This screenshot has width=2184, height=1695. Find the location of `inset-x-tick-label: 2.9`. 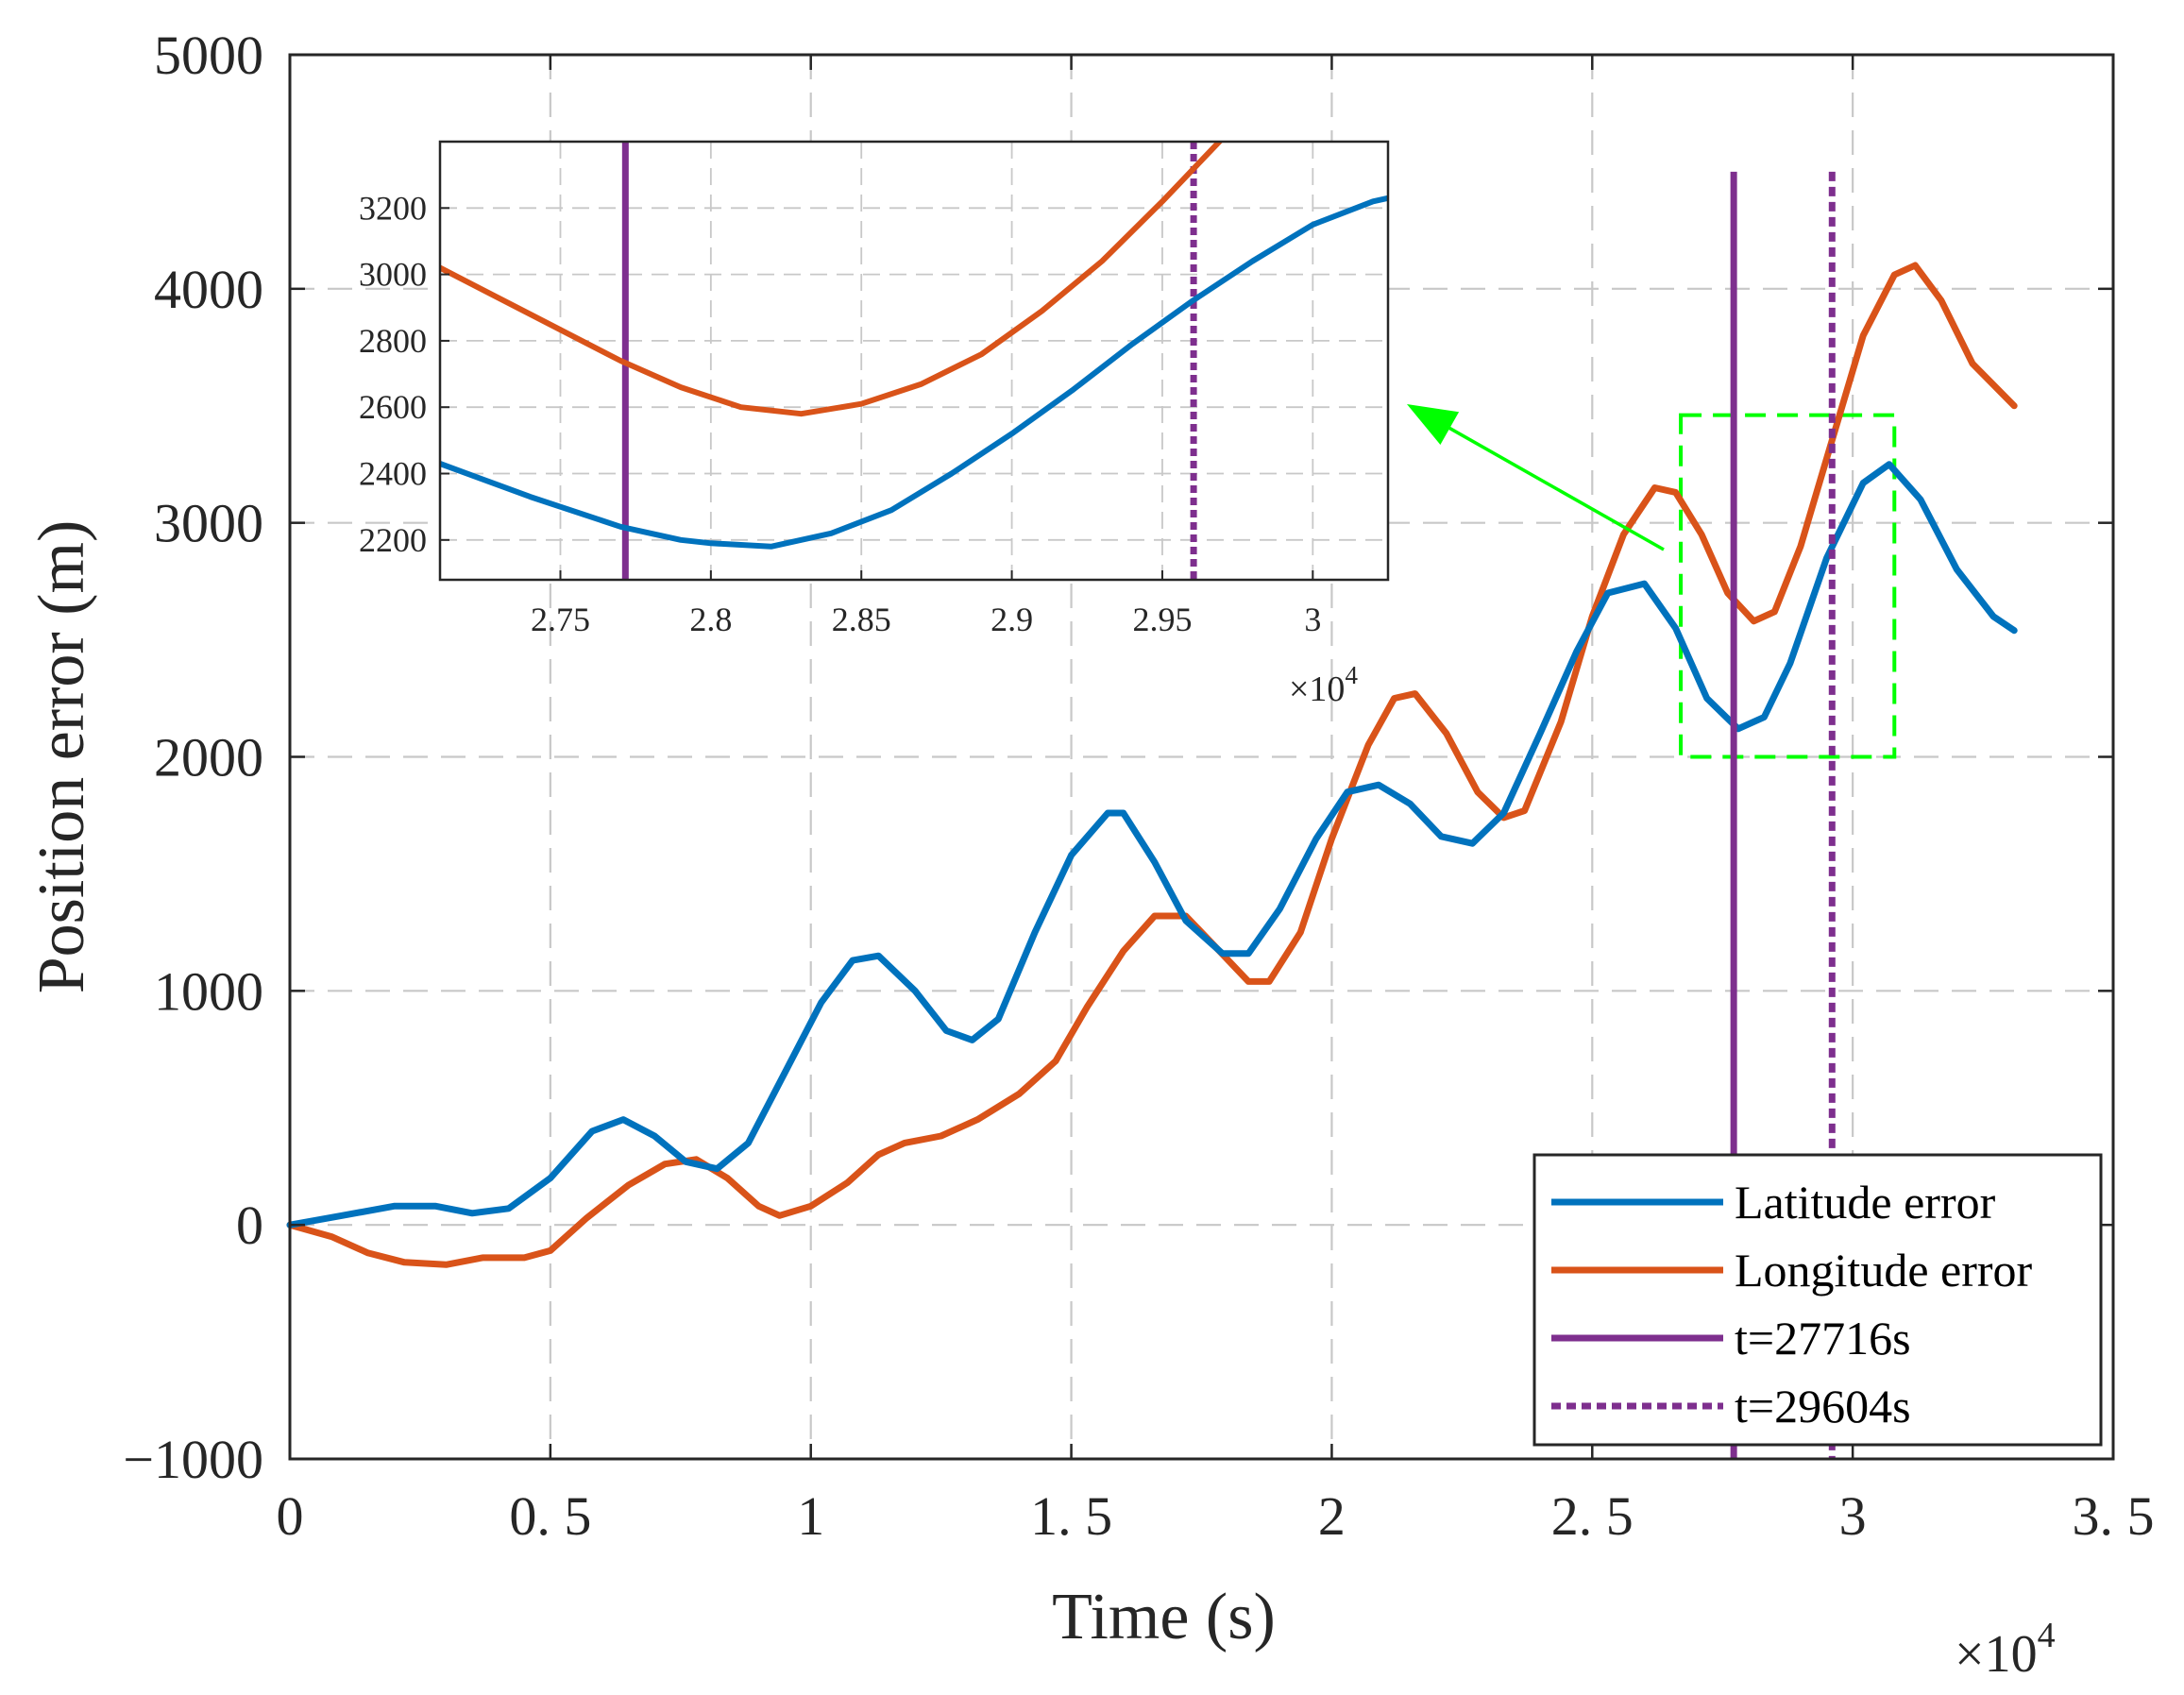

inset-x-tick-label: 2.9 is located at coordinates (1011, 619).